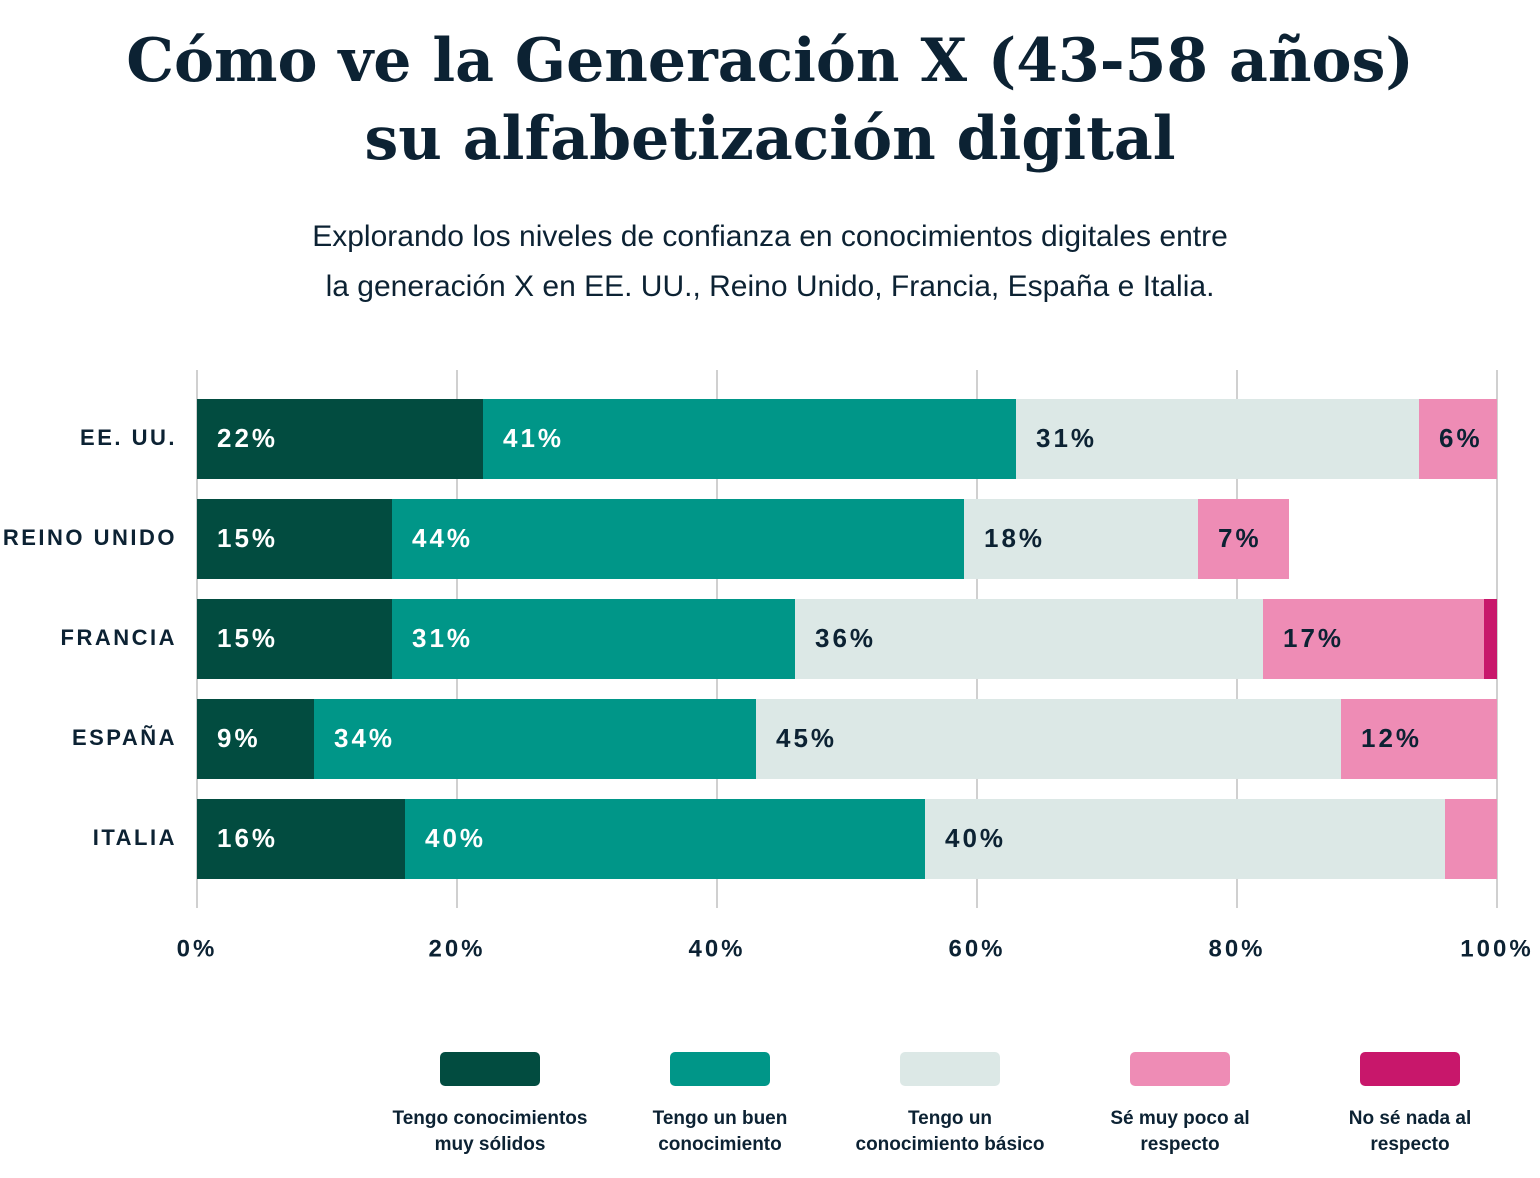  I want to click on data-label: 34%, so click(364, 738).